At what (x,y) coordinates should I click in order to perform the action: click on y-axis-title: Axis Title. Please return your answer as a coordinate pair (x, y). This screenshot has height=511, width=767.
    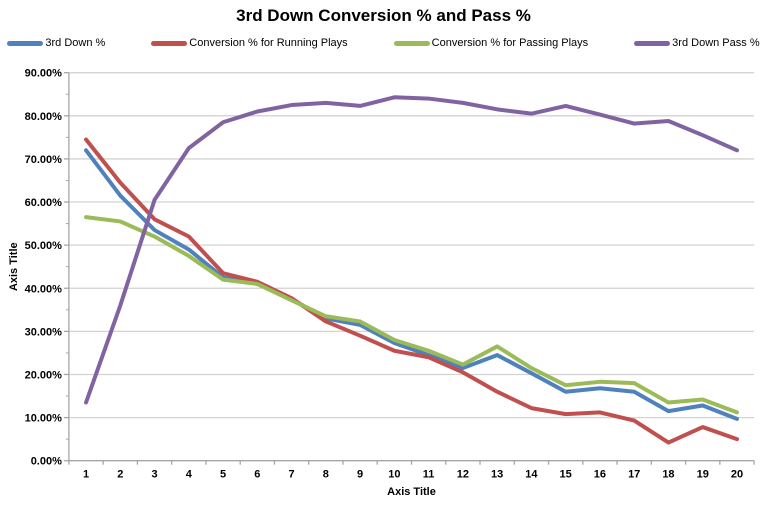
    Looking at the image, I should click on (14, 266).